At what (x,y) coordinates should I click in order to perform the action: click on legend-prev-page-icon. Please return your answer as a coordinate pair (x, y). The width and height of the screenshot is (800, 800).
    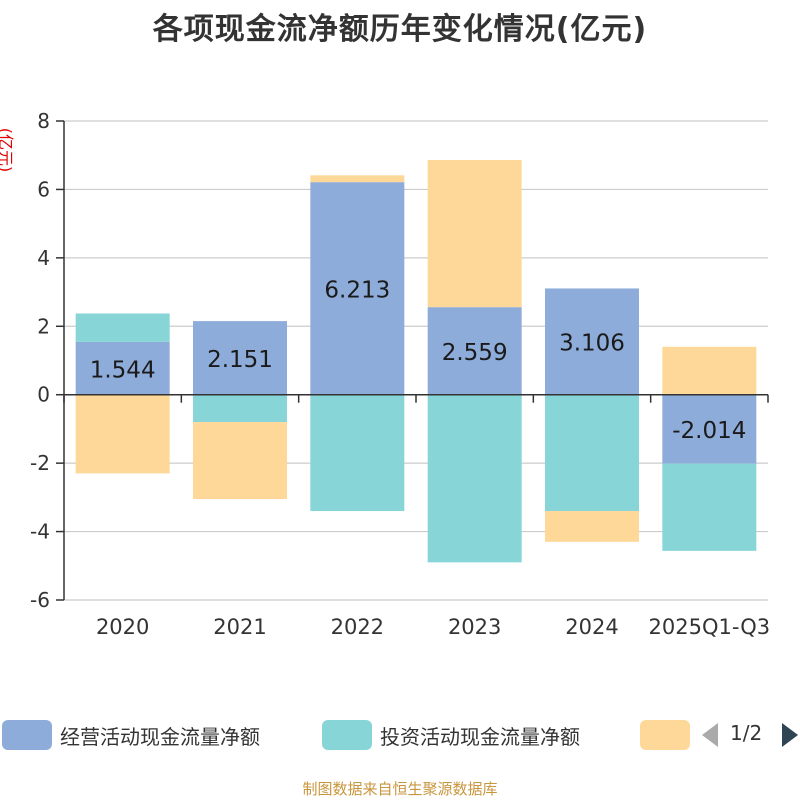
    Looking at the image, I should click on (710, 735).